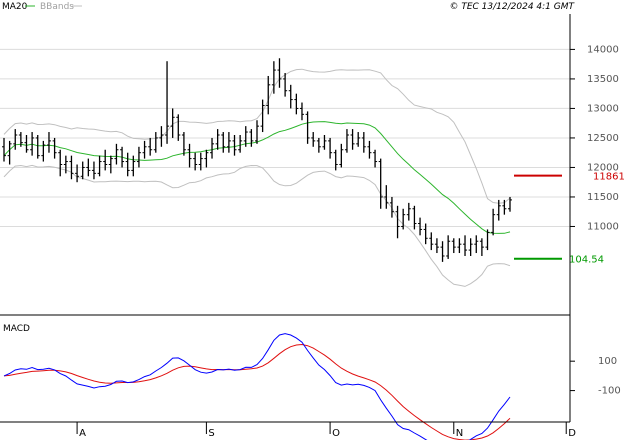 This screenshot has width=627, height=440. Describe the element at coordinates (609, 391) in the screenshot. I see `macd-tick-label: -100` at that location.